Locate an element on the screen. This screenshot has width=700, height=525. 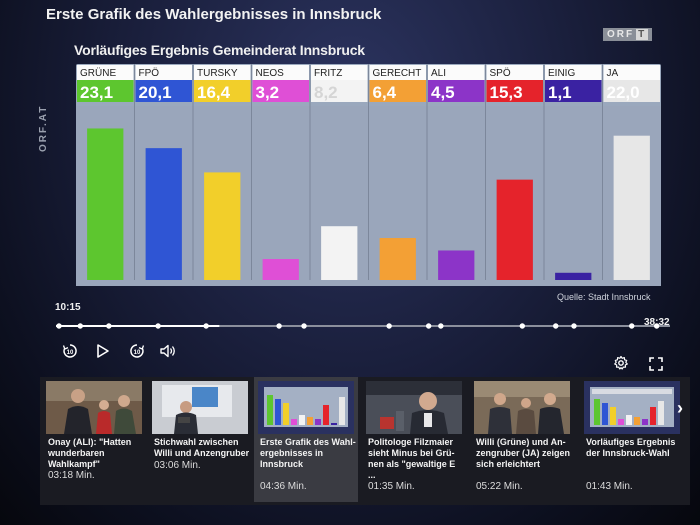
progress-bar is located at coordinates (363, 326).